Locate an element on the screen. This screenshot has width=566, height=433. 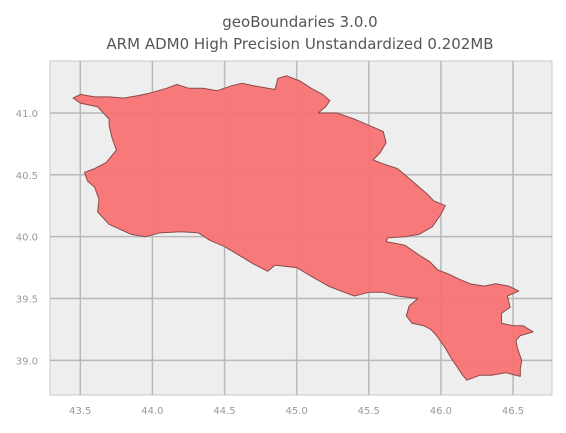
y-tick-label: 41.0 is located at coordinates (27, 114).